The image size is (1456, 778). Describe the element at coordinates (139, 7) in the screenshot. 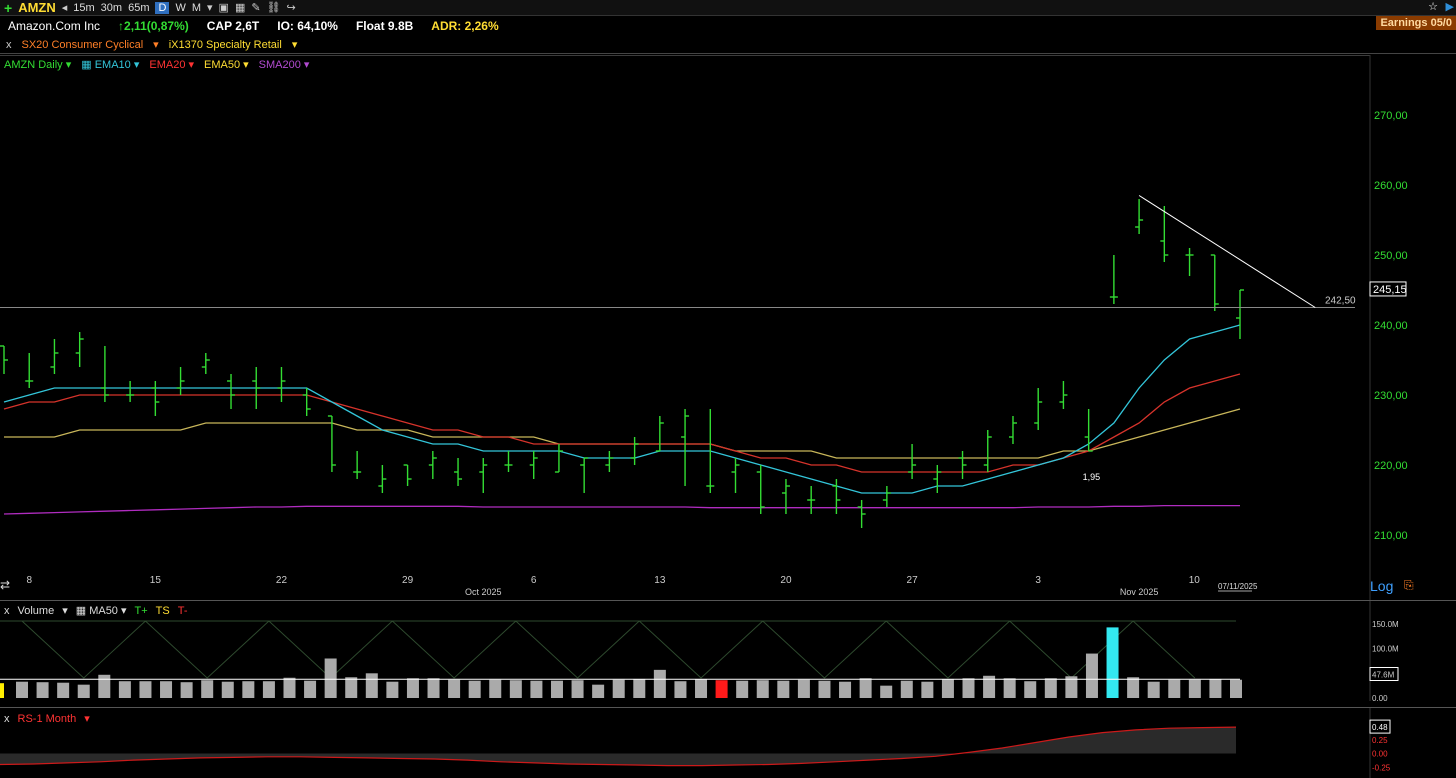

I see `interval-65m: 65m` at that location.